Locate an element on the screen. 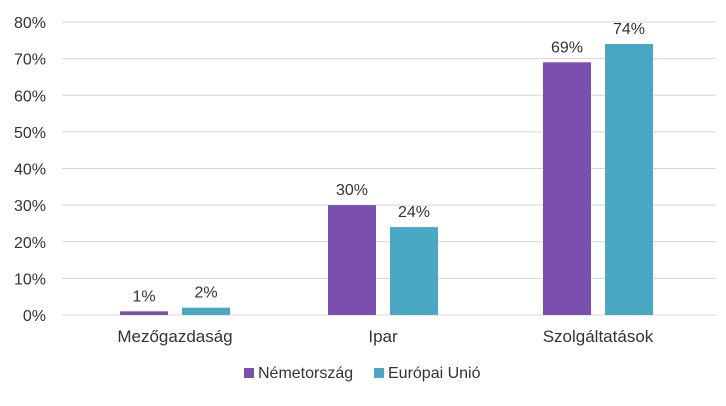 This screenshot has height=406, width=726. data-label: 2% is located at coordinates (205, 293).